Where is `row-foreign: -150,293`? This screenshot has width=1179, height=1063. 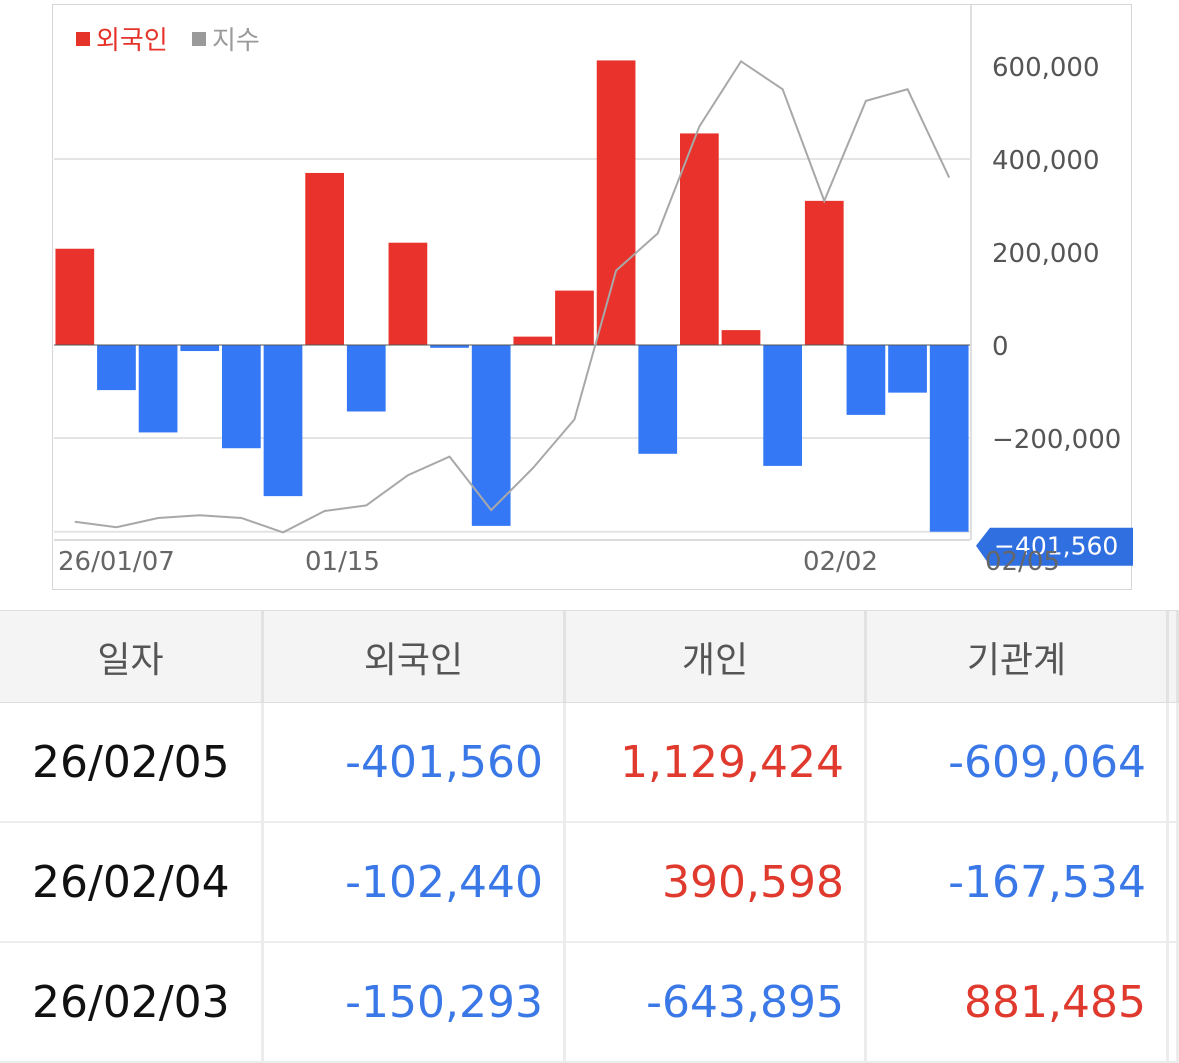 row-foreign: -150,293 is located at coordinates (415, 1002).